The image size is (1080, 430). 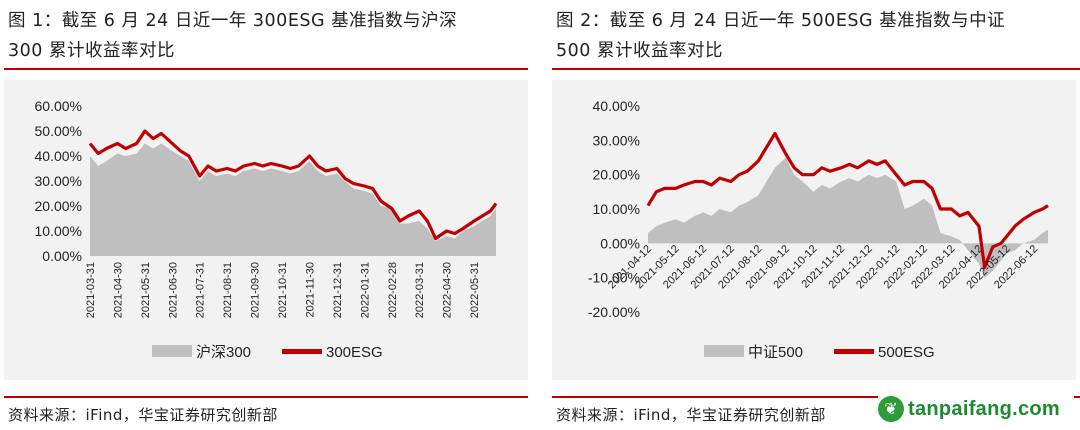 What do you see at coordinates (233, 21) in the screenshot?
I see `figure-title-line1: 图 1：截至 6 月 24 日近一年 300ESG 基准指数与沪深` at bounding box center [233, 21].